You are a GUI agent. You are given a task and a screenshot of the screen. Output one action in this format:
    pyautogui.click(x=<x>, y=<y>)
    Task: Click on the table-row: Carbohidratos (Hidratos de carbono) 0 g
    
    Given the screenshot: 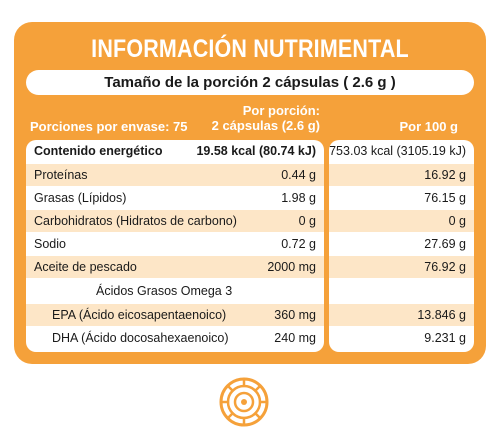 What is the action you would take?
    pyautogui.click(x=175, y=221)
    